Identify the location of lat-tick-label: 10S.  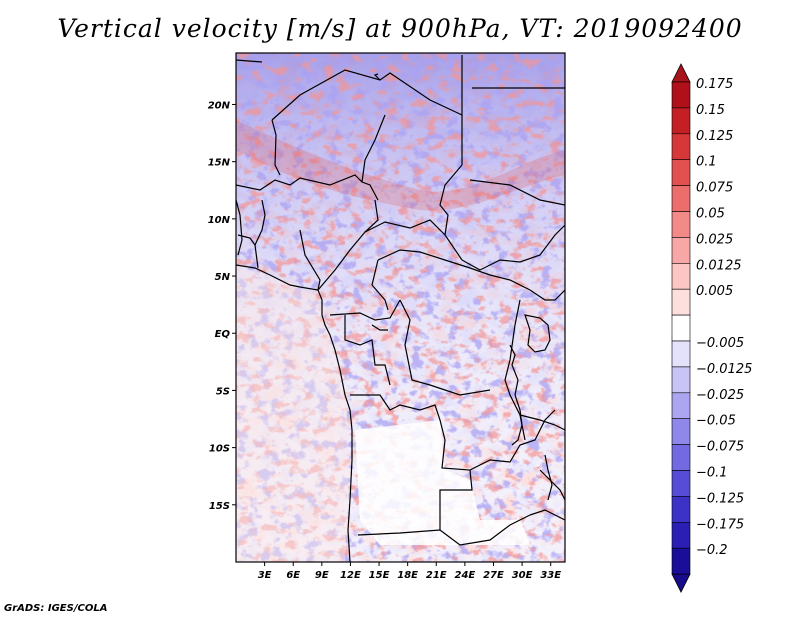
(219, 449).